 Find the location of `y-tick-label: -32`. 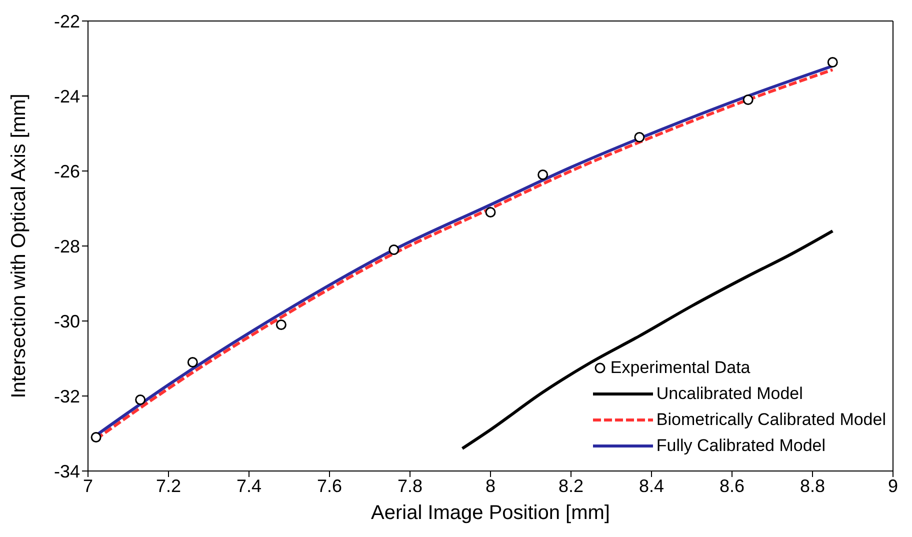

y-tick-label: -32 is located at coordinates (67, 396).